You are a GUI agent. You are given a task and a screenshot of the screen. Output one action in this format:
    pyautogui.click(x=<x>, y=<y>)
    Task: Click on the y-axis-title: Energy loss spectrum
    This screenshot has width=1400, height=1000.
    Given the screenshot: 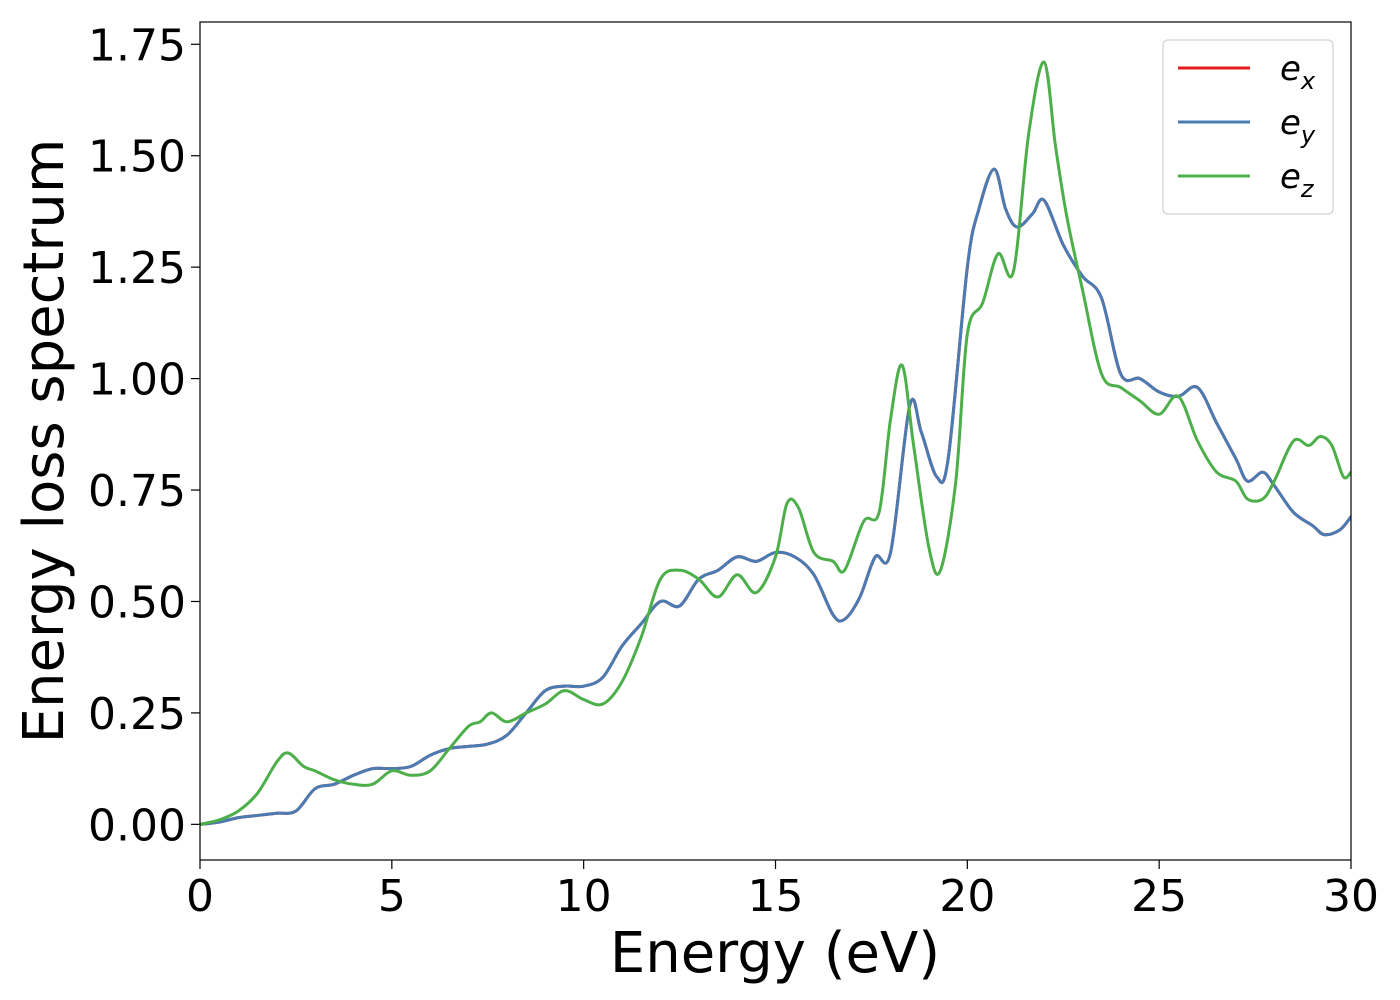 What is the action you would take?
    pyautogui.click(x=44, y=441)
    